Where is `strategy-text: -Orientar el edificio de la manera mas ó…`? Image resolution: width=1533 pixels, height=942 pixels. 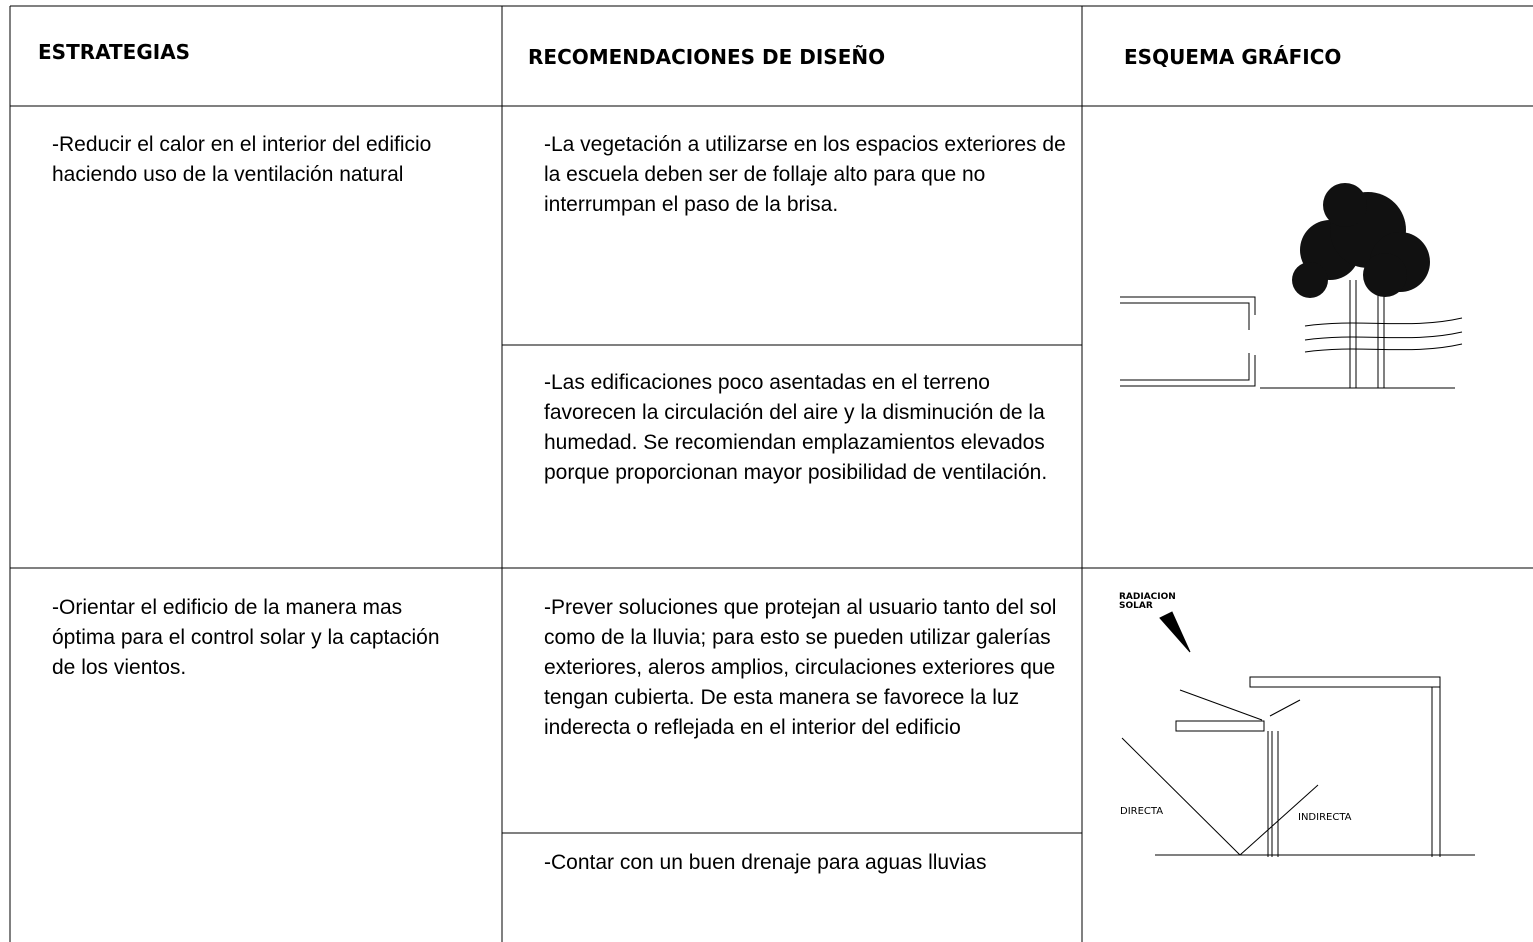 strategy-text: -Orientar el edificio de la manera mas ó… is located at coordinates (246, 637).